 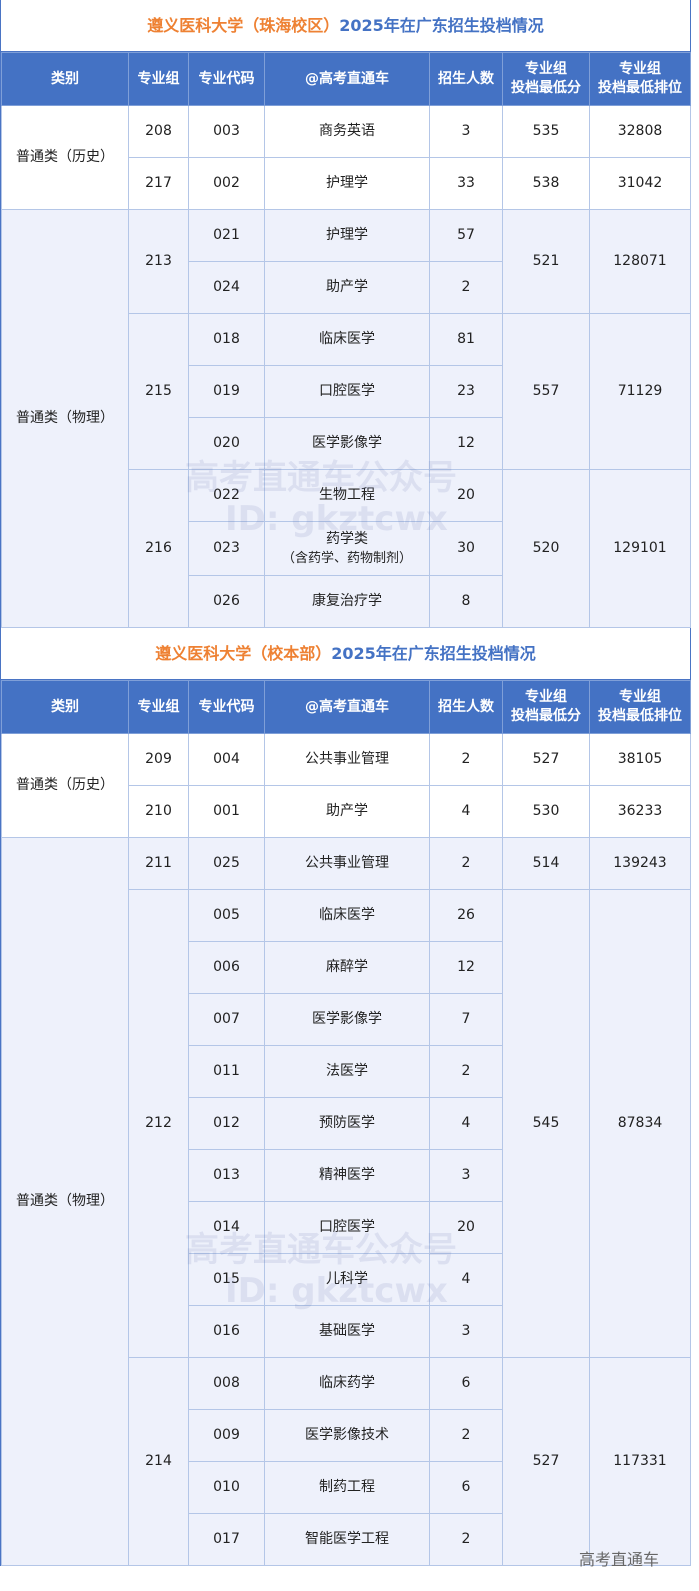 I want to click on table-row: 006 麻醉学 12, so click(x=346, y=967).